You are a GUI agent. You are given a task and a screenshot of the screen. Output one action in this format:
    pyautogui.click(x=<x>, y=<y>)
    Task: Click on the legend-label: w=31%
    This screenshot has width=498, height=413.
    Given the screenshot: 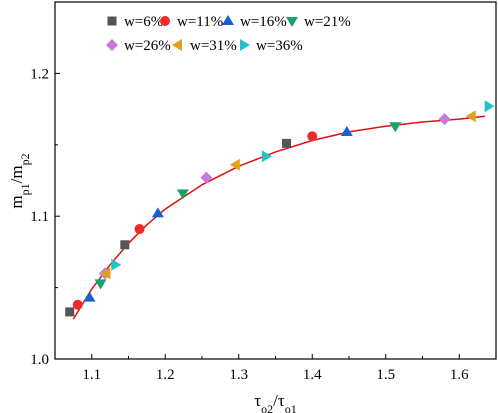 What is the action you would take?
    pyautogui.click(x=213, y=46)
    